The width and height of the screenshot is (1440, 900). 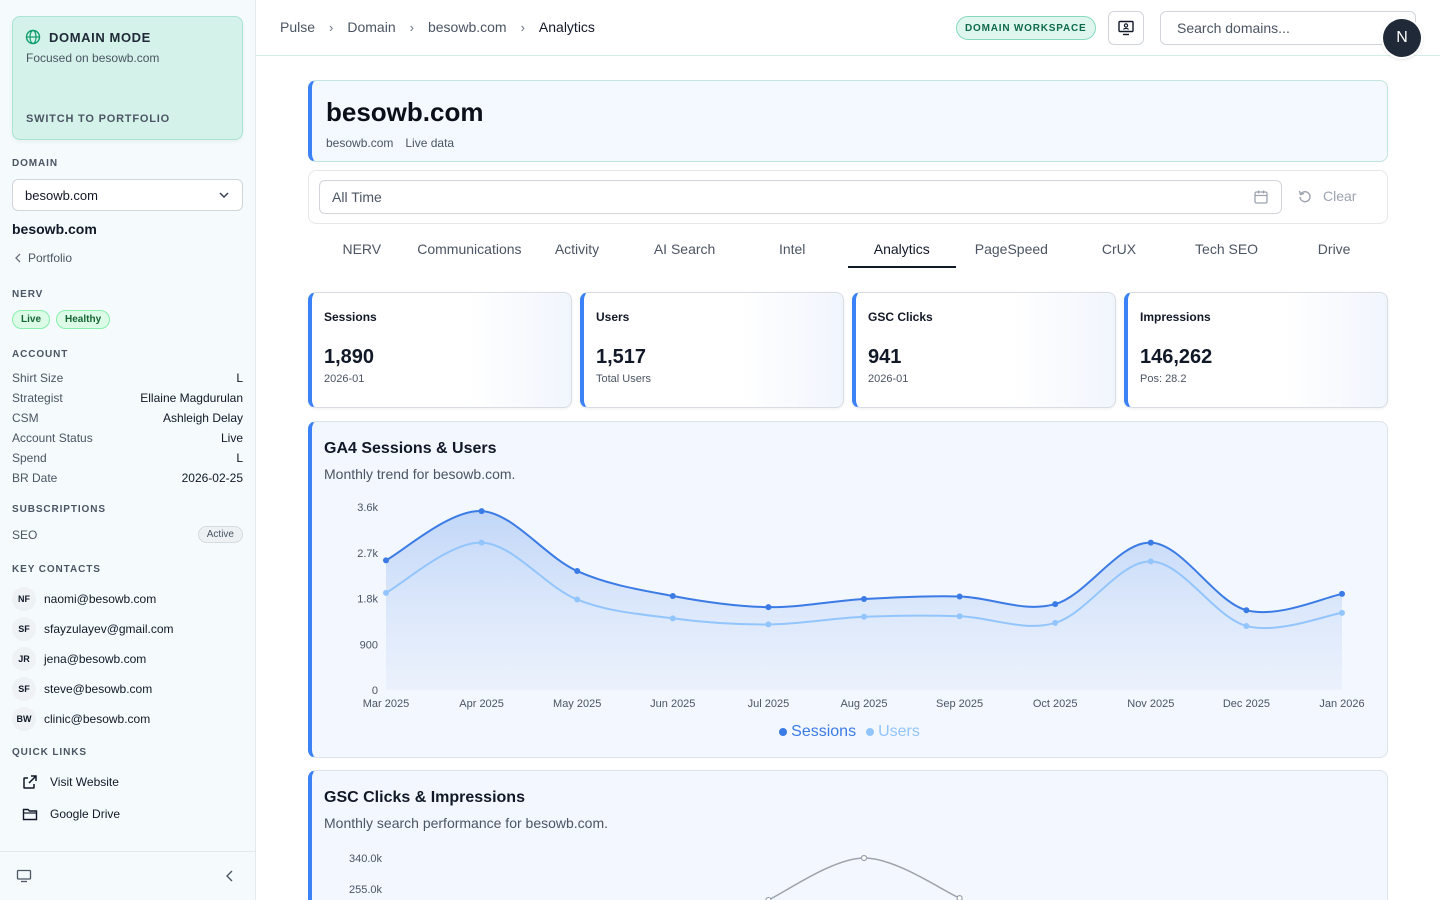 I want to click on account-value: L, so click(x=239, y=378).